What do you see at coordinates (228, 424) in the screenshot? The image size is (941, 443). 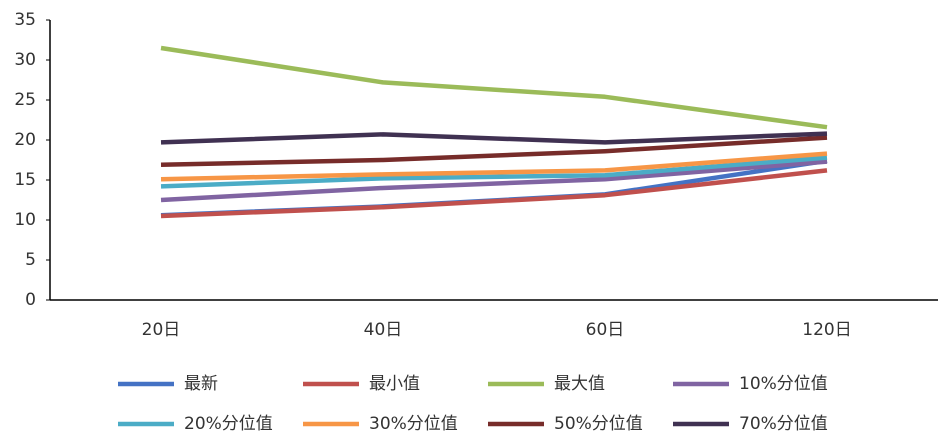 I see `legend-label: 20%分位值` at bounding box center [228, 424].